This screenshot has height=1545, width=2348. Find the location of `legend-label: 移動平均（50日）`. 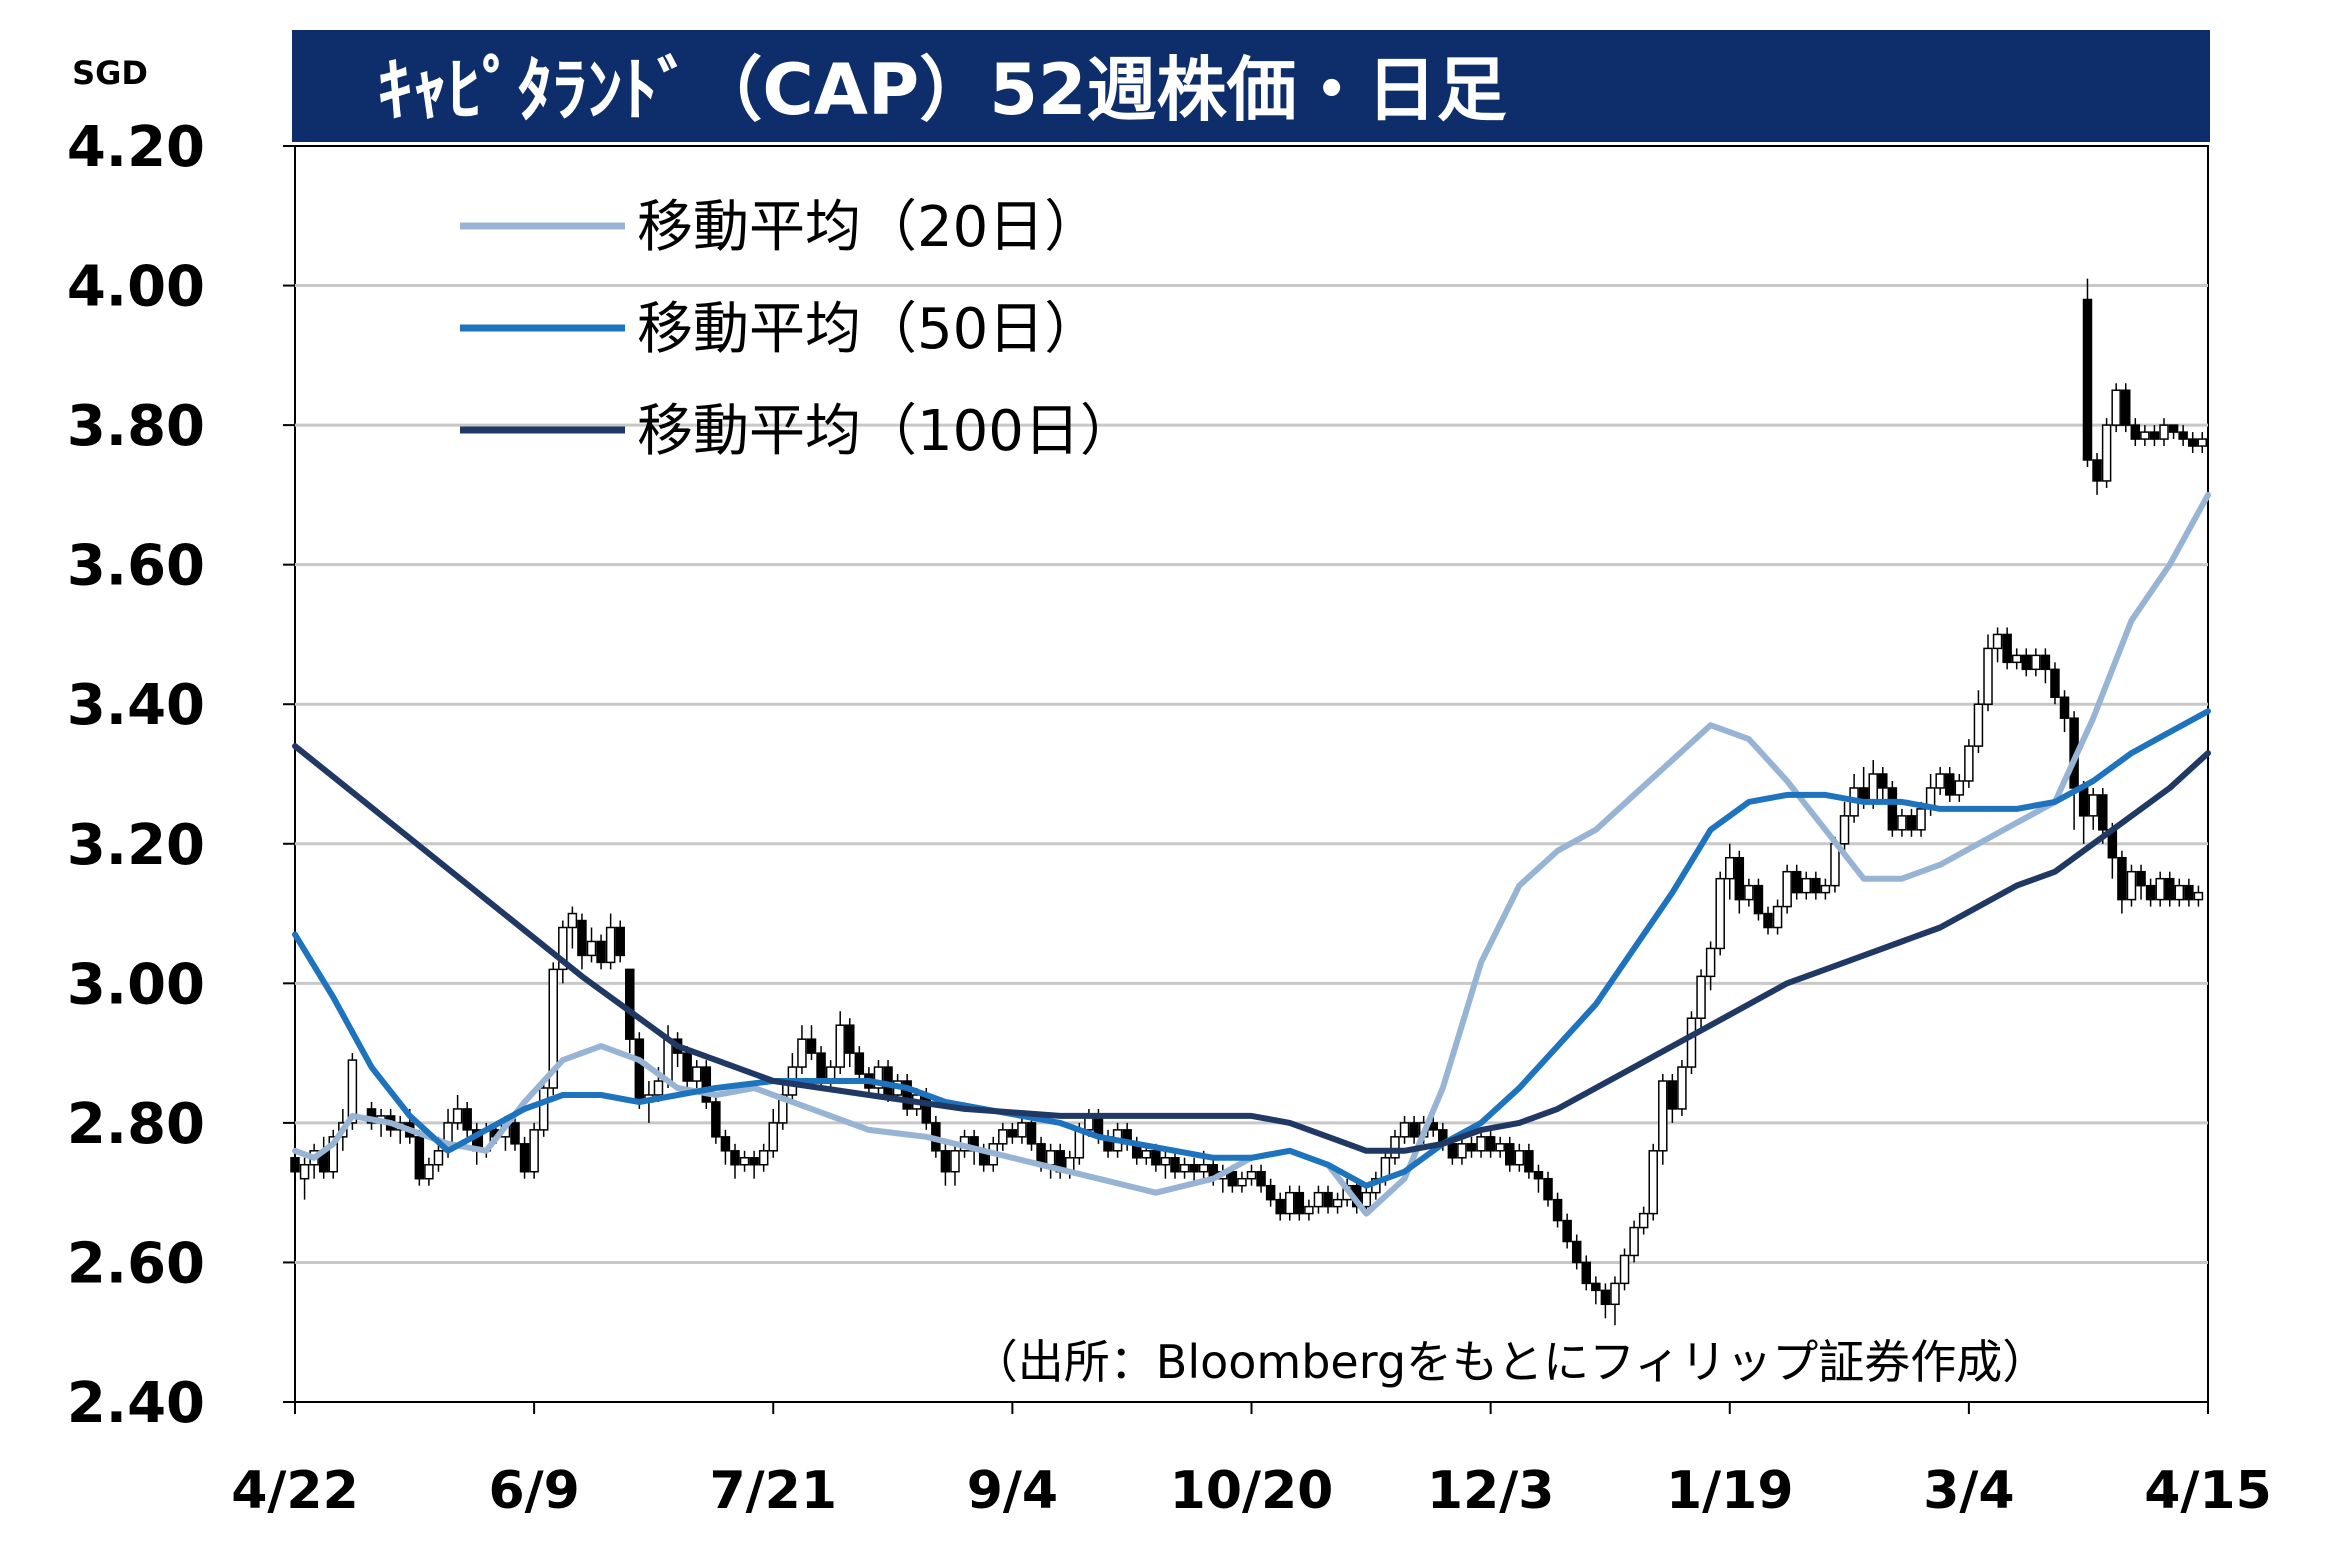

legend-label: 移動平均（50日） is located at coordinates (868, 329).